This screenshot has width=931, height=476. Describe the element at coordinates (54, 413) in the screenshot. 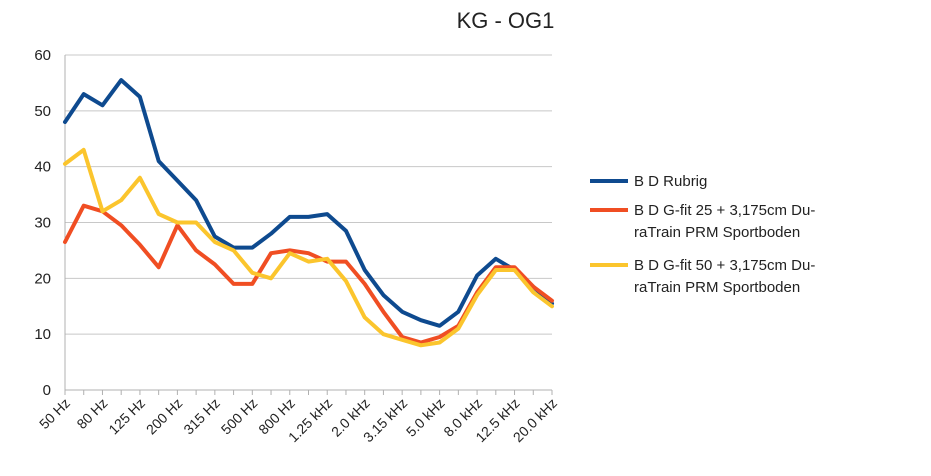

I see `x-tick-label: 50 Hz` at that location.